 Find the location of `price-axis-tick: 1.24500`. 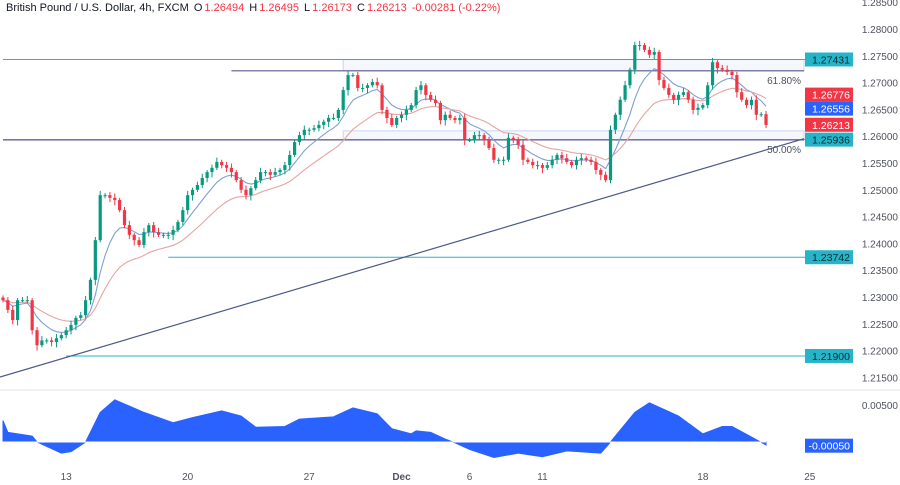

price-axis-tick: 1.24500 is located at coordinates (880, 218).